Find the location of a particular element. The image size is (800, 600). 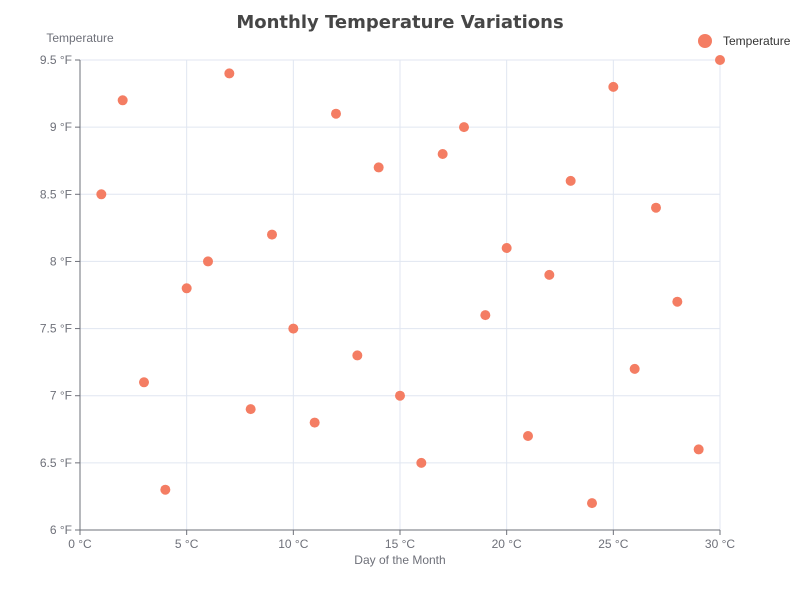

x-tick-label: 10 °C is located at coordinates (293, 544).